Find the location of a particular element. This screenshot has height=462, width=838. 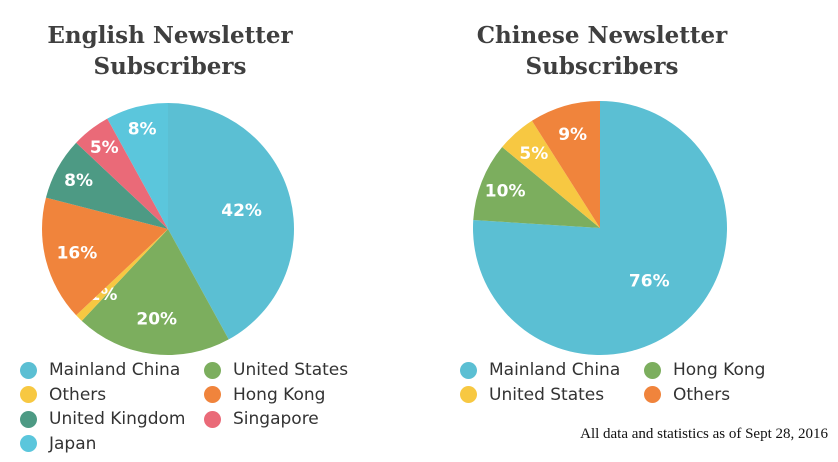

chinese-legend-item-mainland-china: Mainland China is located at coordinates (540, 370).